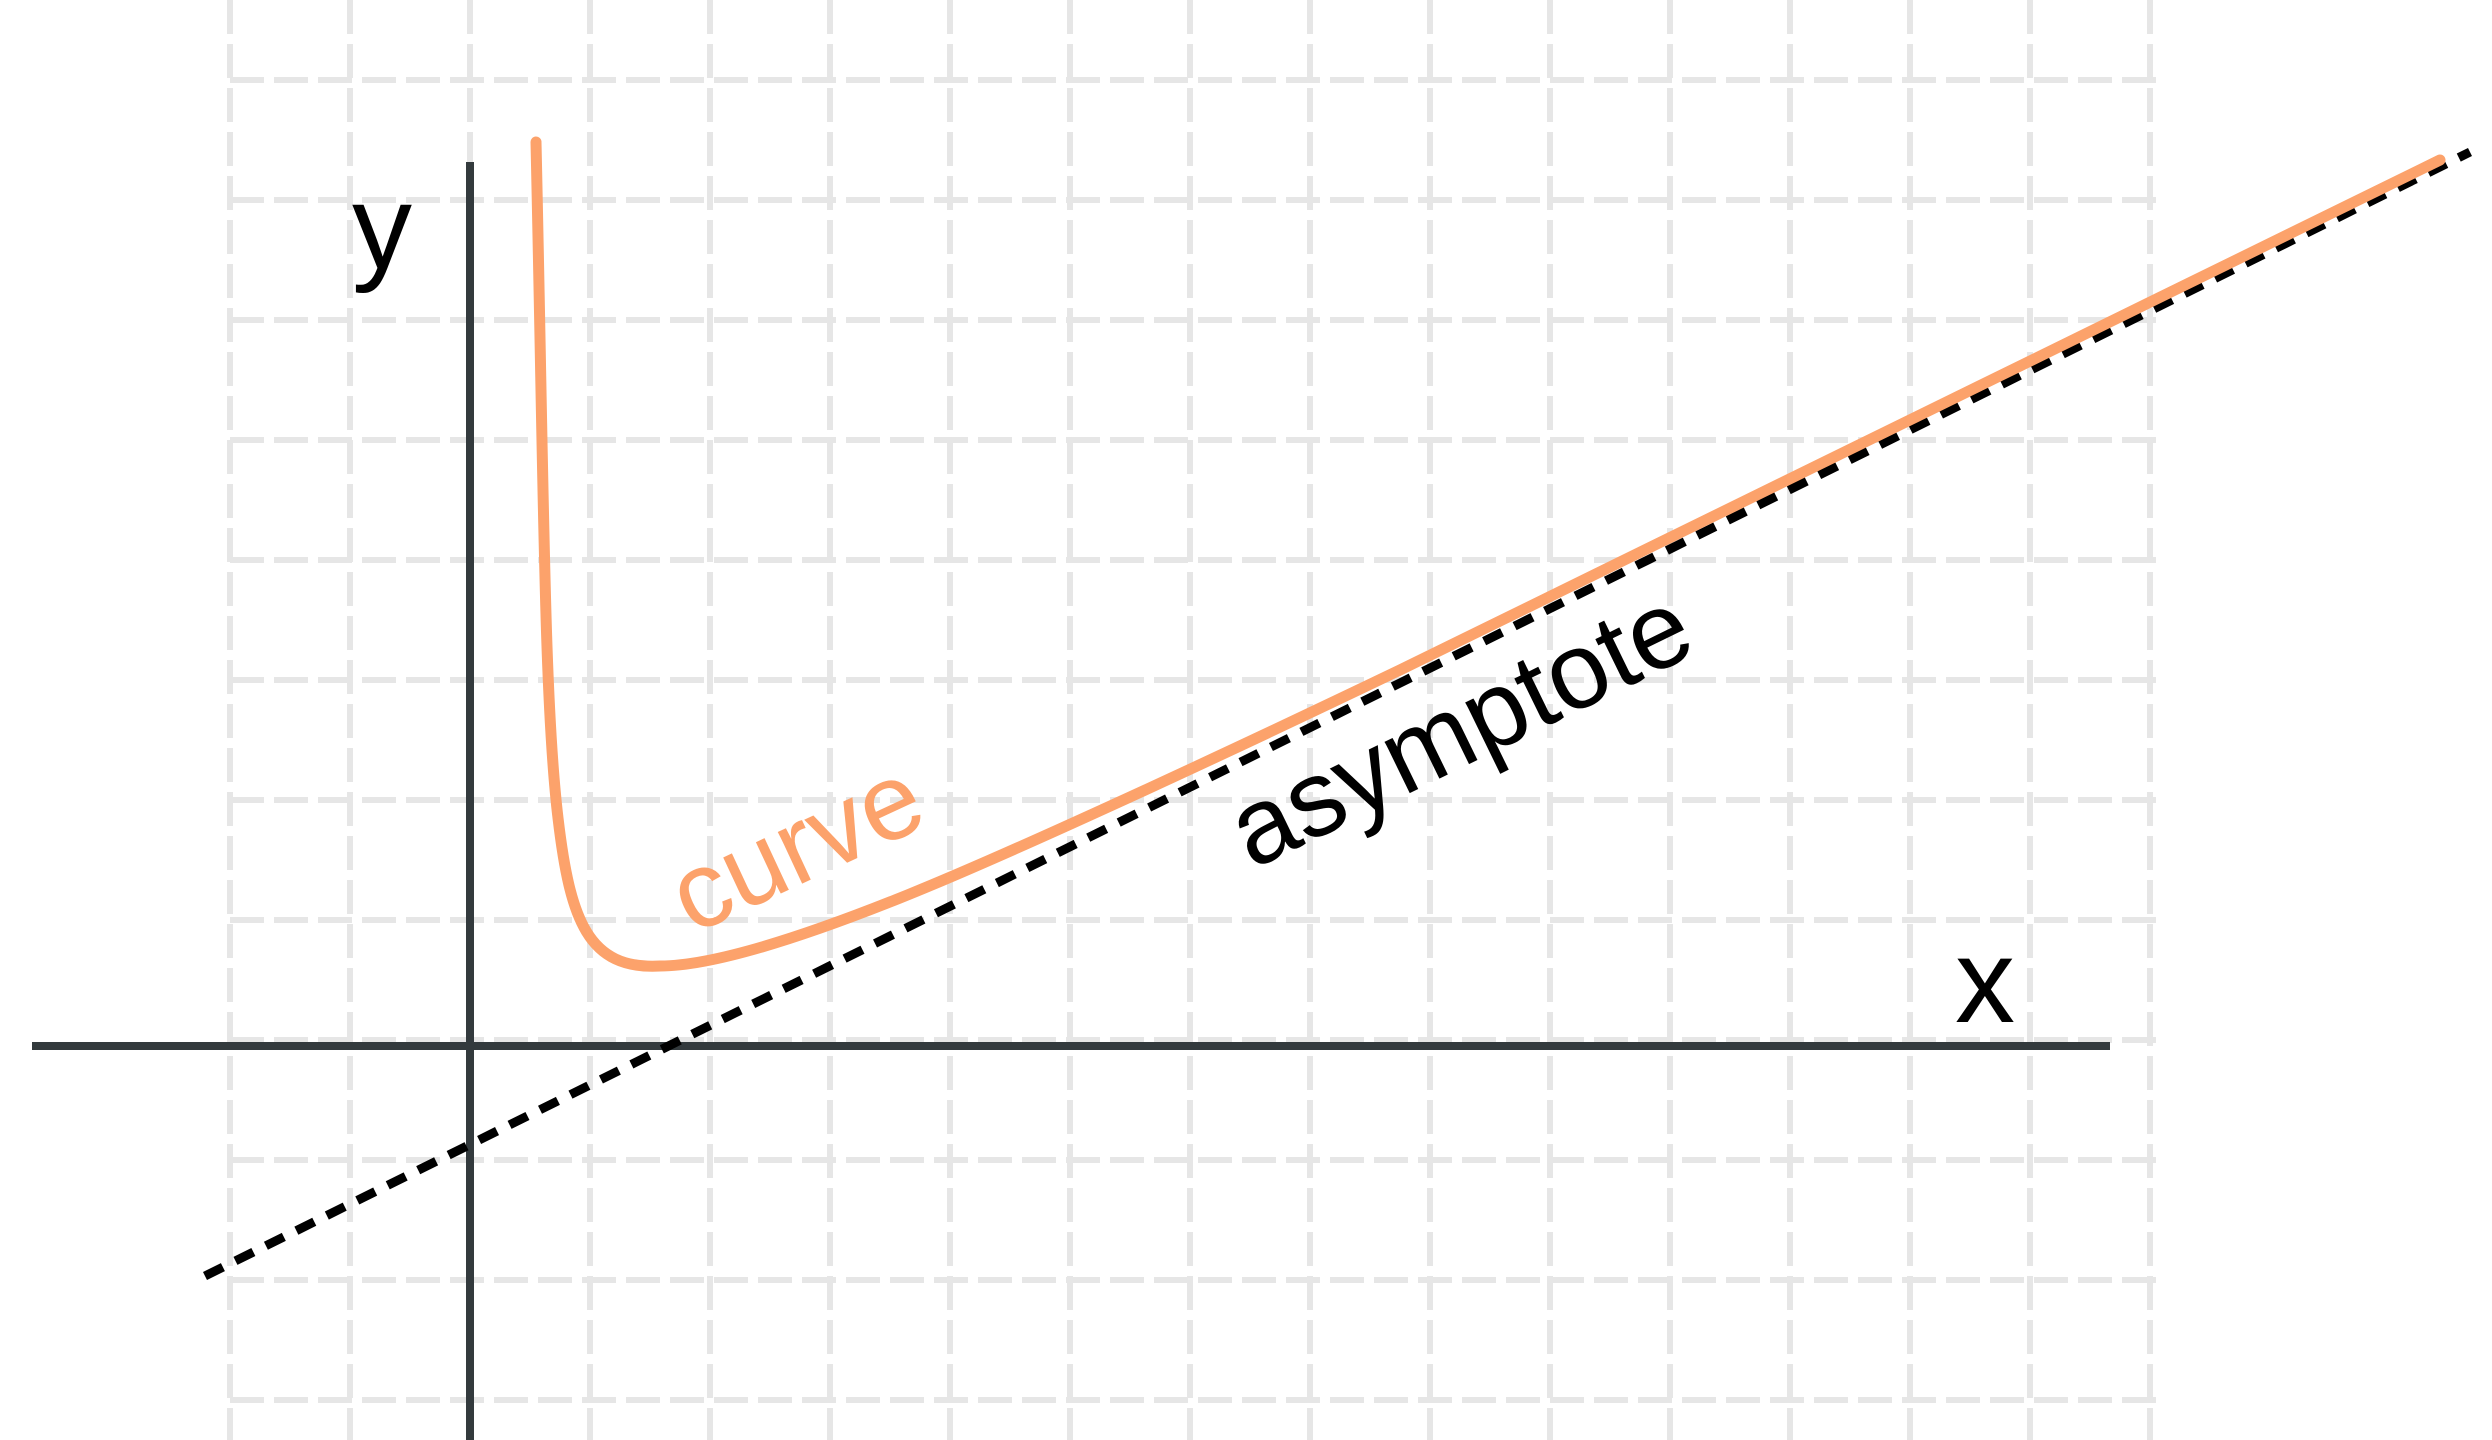 The width and height of the screenshot is (2492, 1440). What do you see at coordinates (382, 227) in the screenshot?
I see `y-axis-label: y` at bounding box center [382, 227].